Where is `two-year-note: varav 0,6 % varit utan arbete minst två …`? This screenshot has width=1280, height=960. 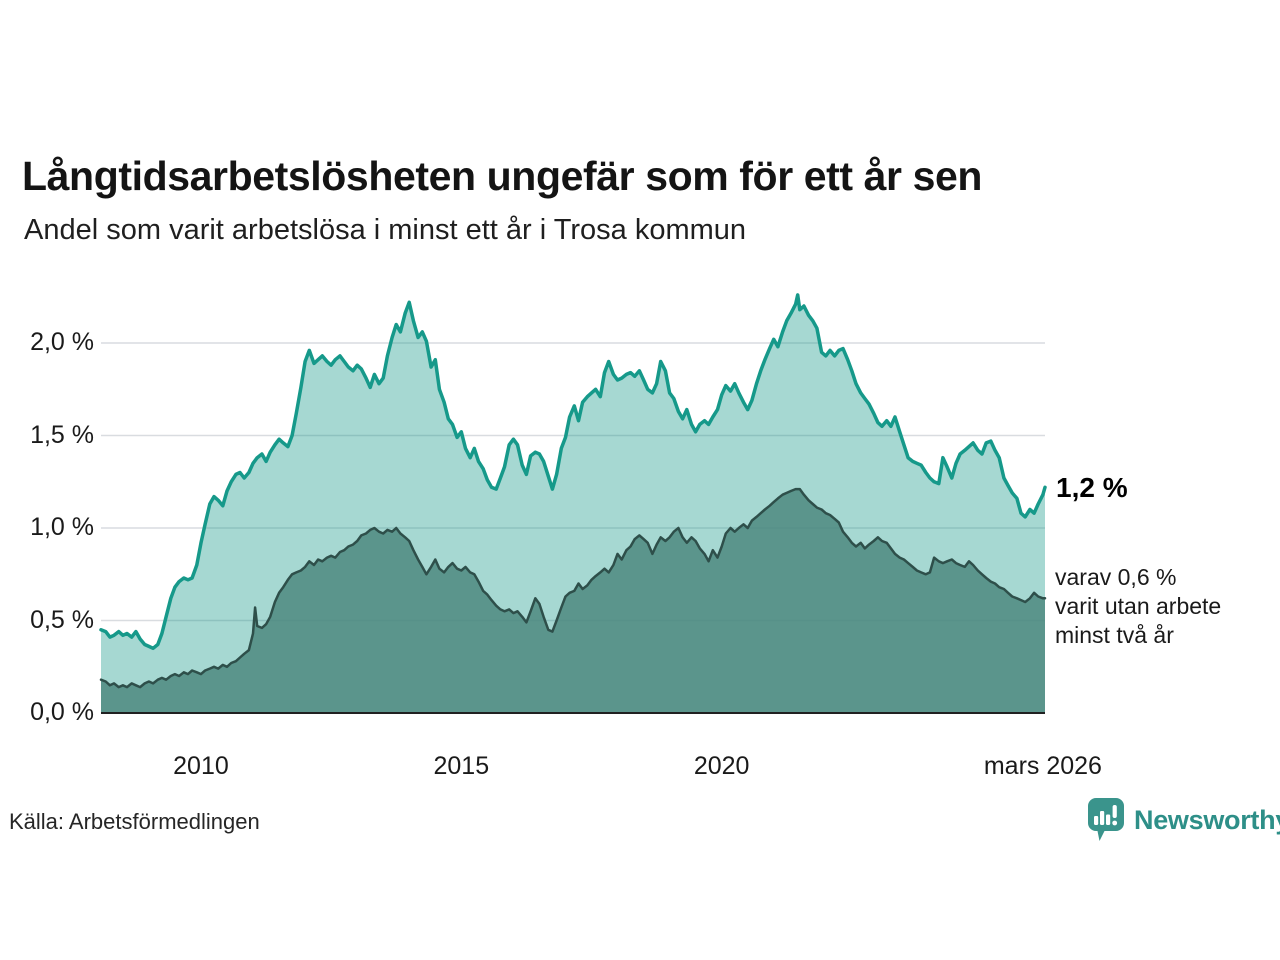
two-year-note: varav 0,6 % varit utan arbete minst två … is located at coordinates (1138, 606).